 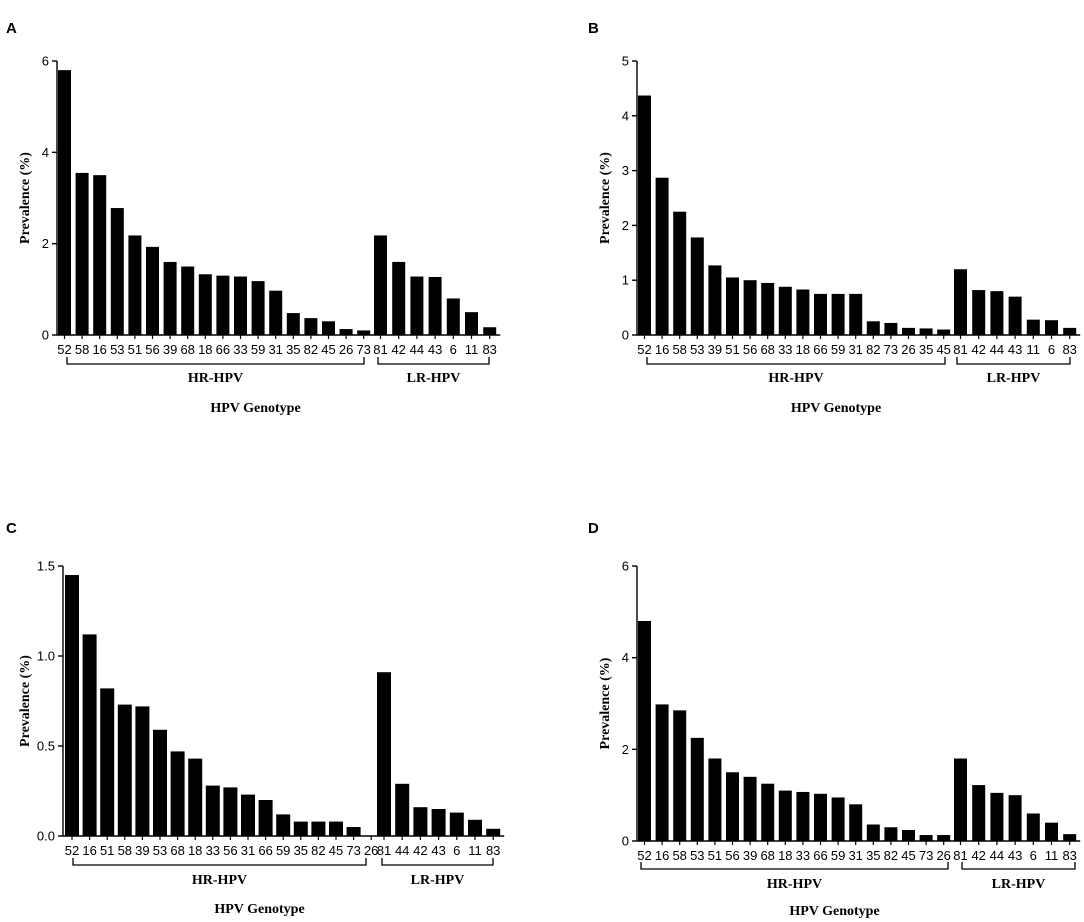 I want to click on panel-letter: B, so click(x=593, y=28).